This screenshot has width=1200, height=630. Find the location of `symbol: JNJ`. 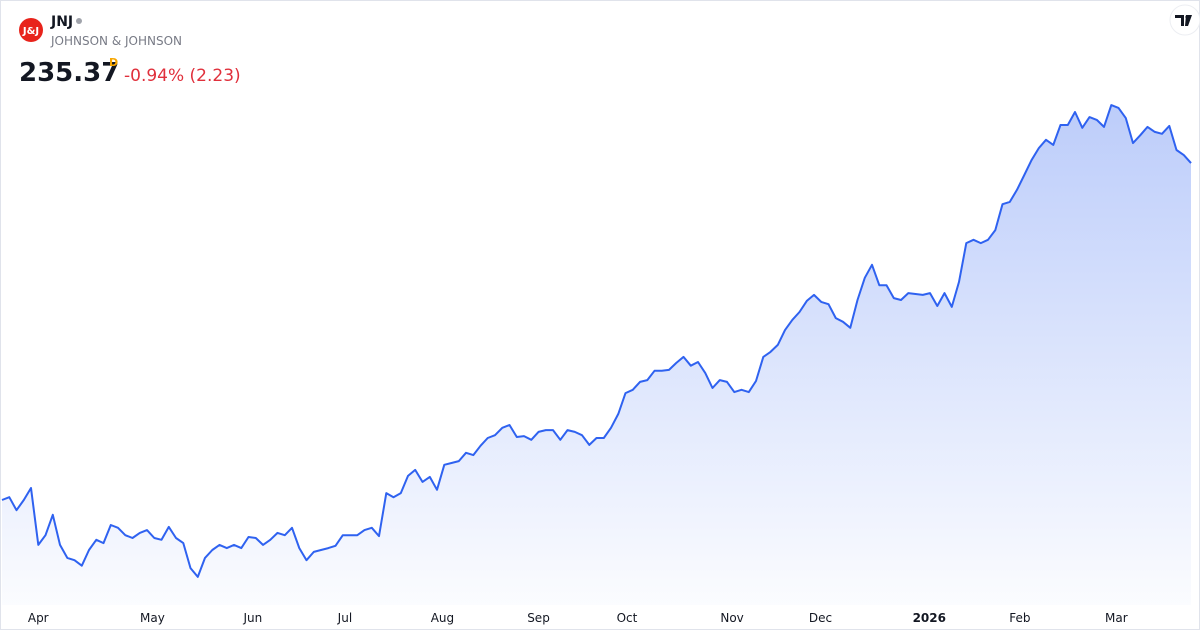

symbol: JNJ is located at coordinates (61, 22).